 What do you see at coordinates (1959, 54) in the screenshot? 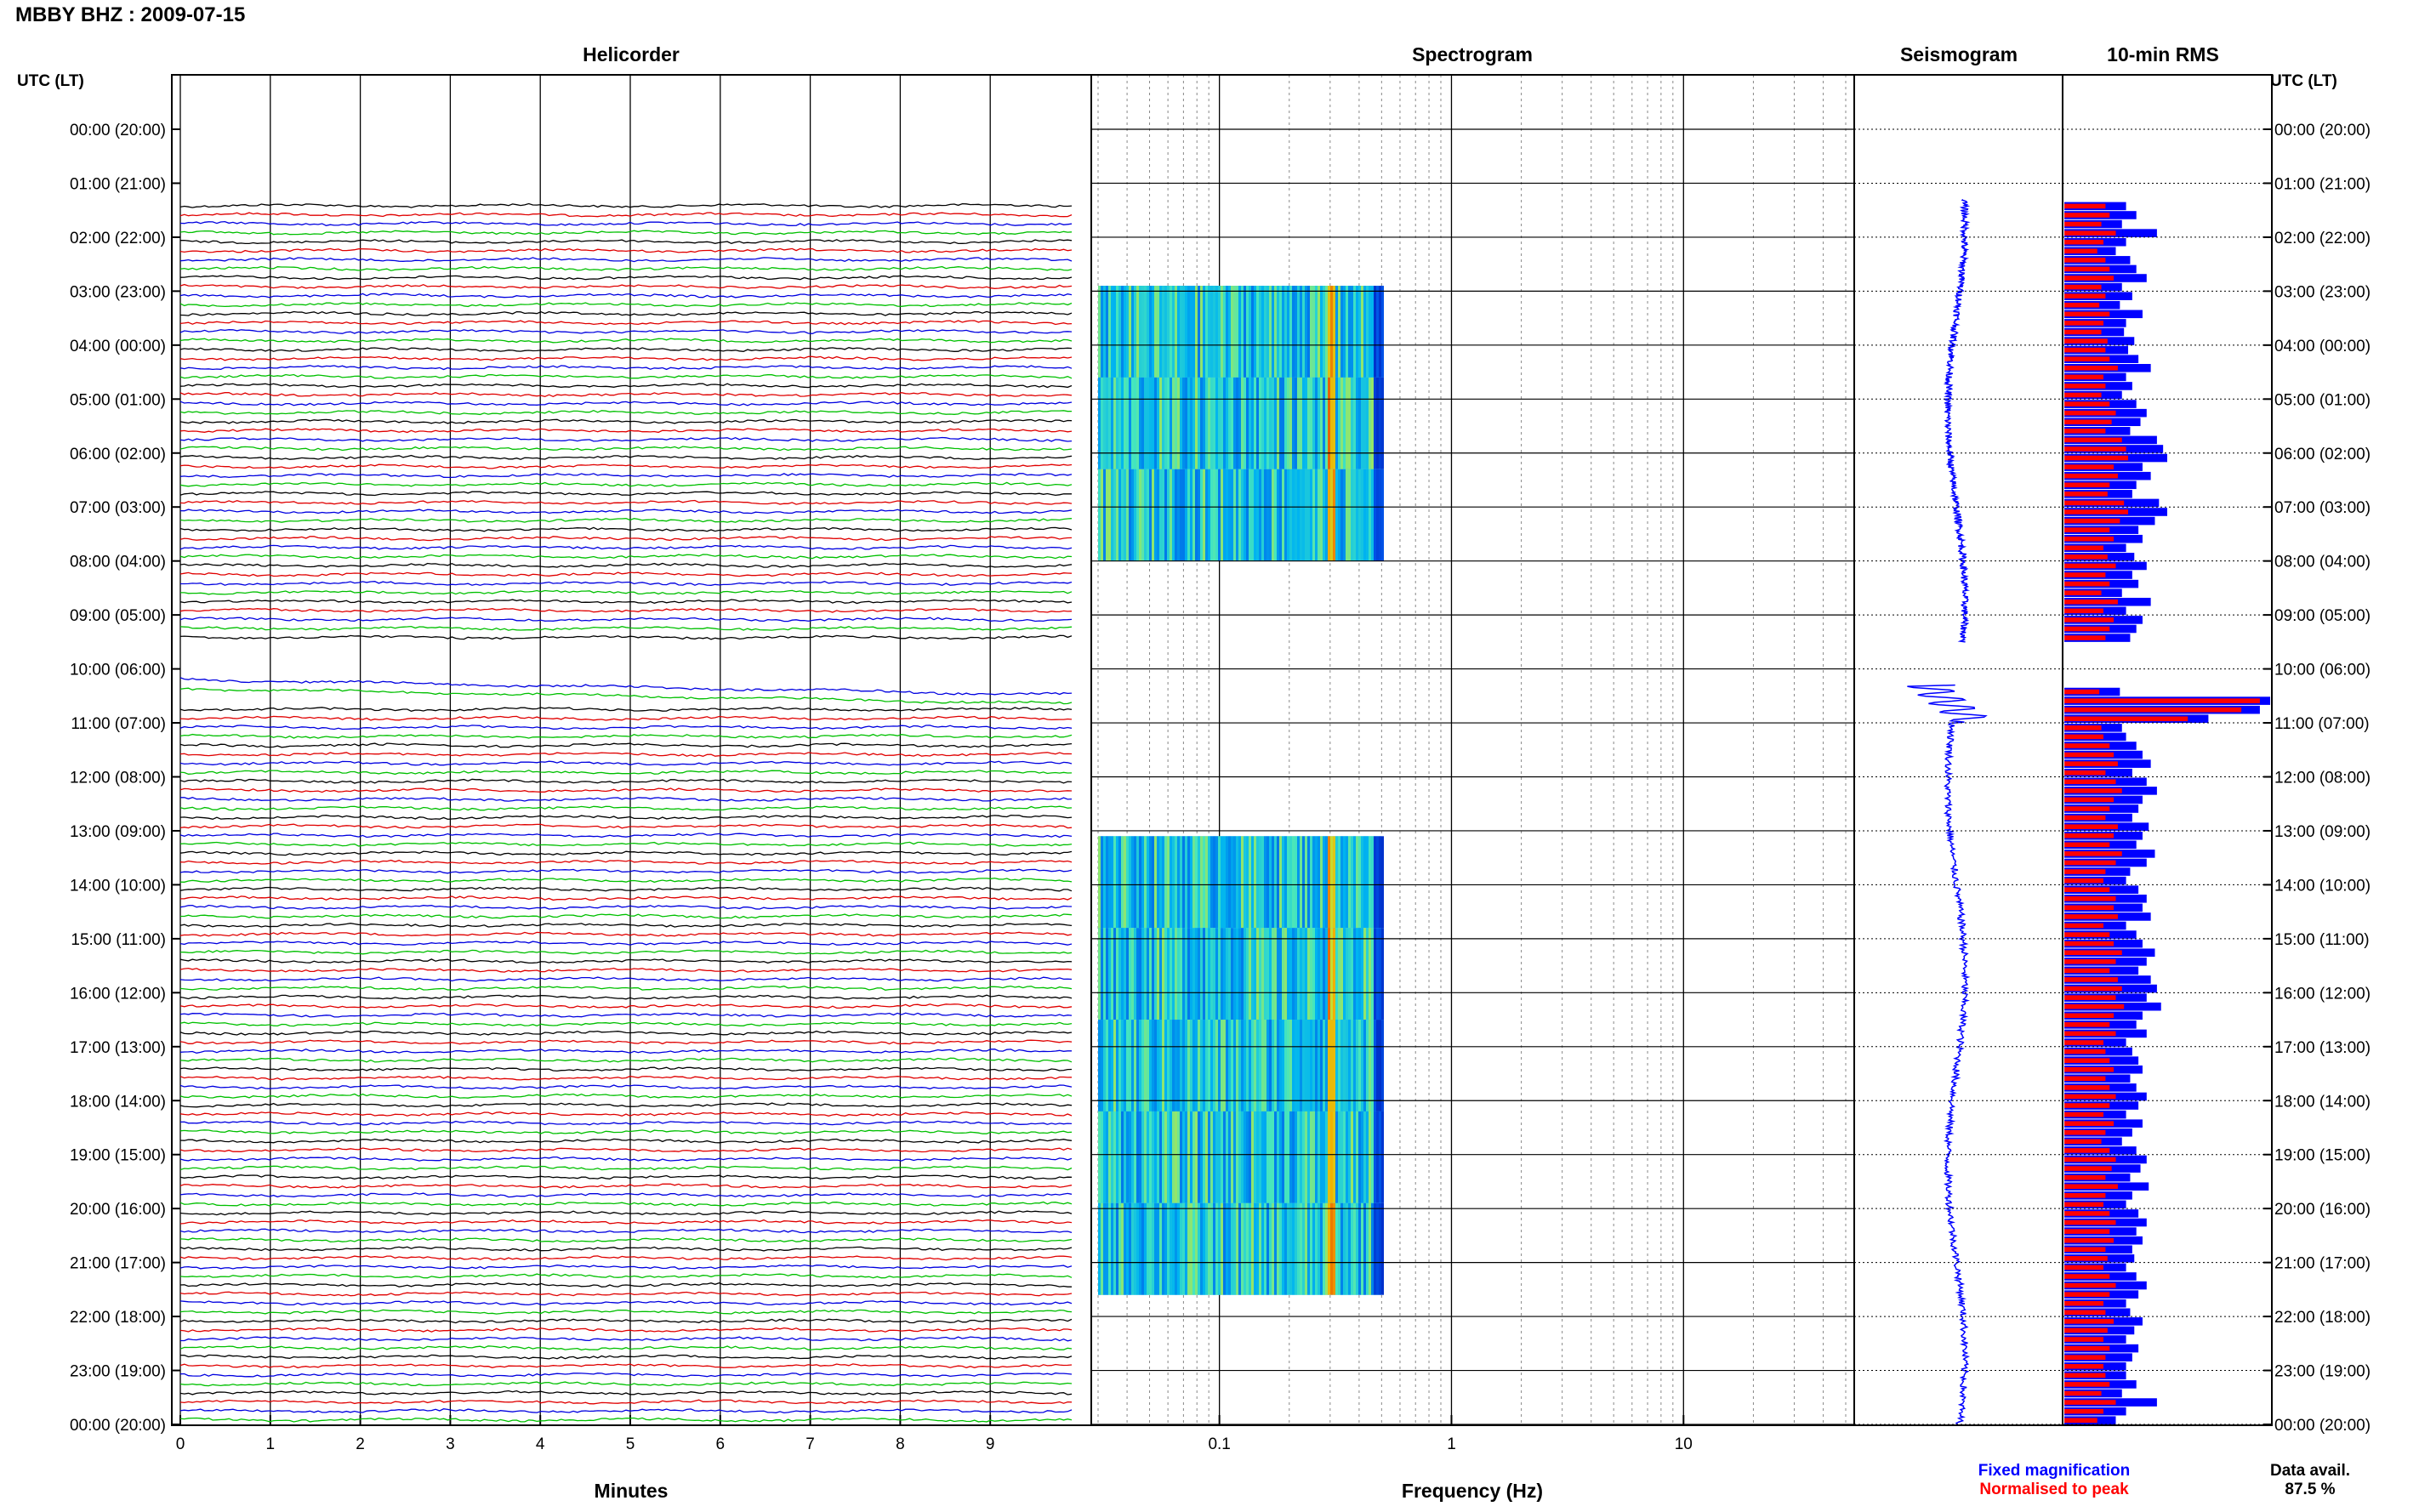
I see `seismogram-title: Seismogram` at bounding box center [1959, 54].